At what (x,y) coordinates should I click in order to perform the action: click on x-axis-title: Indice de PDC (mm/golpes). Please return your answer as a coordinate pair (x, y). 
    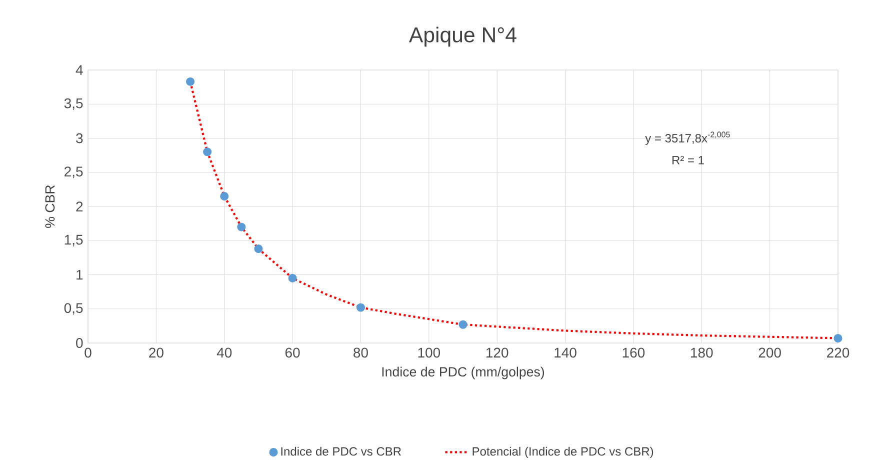
    Looking at the image, I should click on (463, 373).